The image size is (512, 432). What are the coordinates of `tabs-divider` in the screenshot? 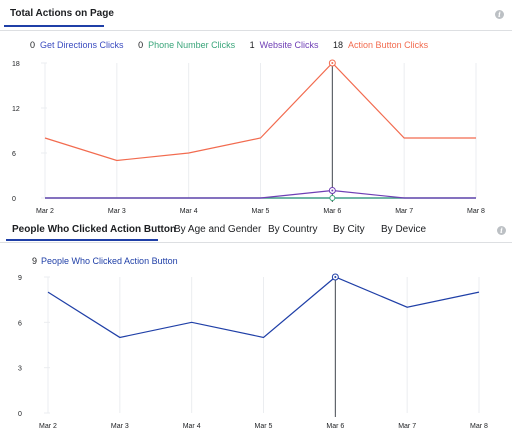 It's located at (256, 242).